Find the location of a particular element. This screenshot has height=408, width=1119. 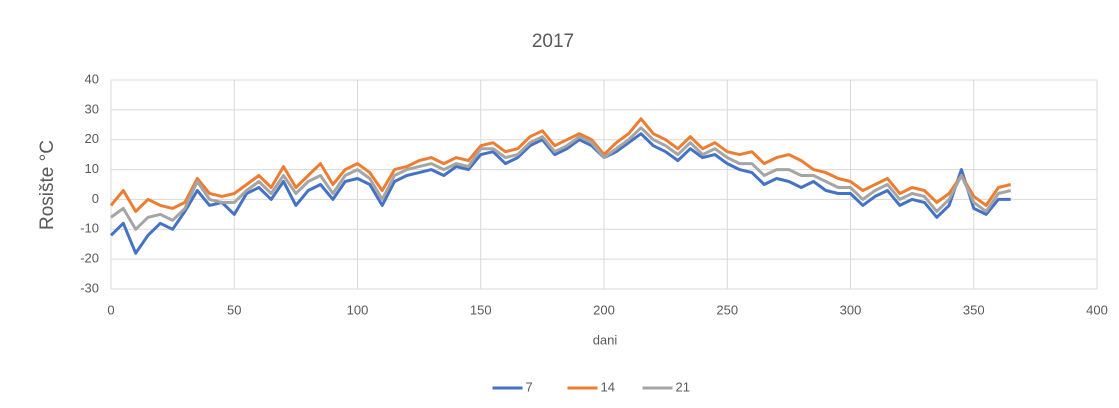

y-tick-label: 30 is located at coordinates (92, 108).